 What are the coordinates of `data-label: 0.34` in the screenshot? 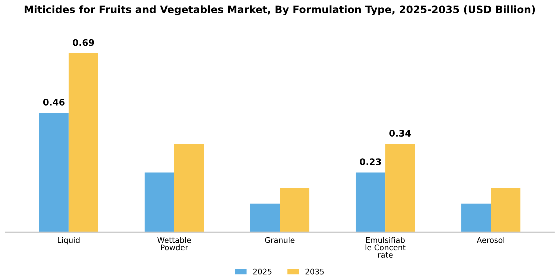 It's located at (401, 133).